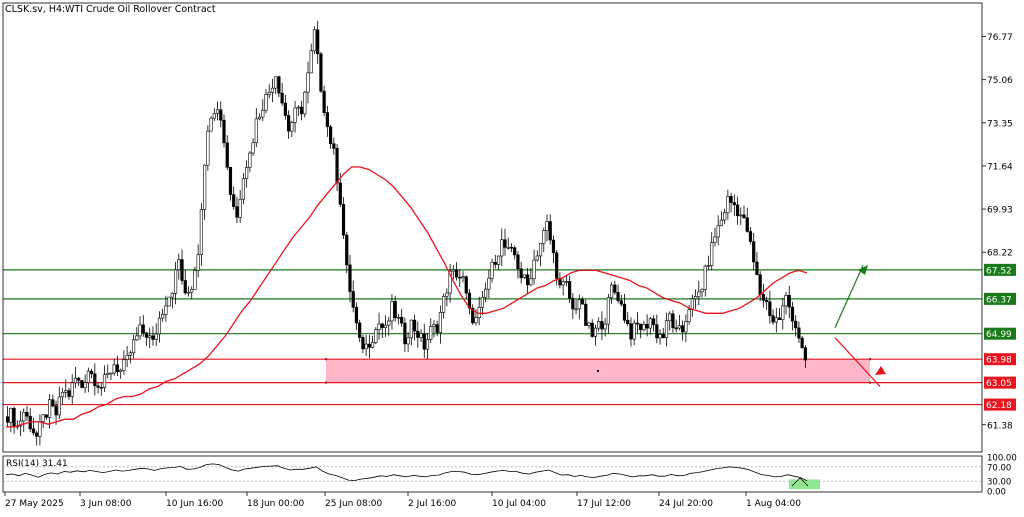  What do you see at coordinates (37, 464) in the screenshot?
I see `rsi-label: RSI(14) 31.41` at bounding box center [37, 464].